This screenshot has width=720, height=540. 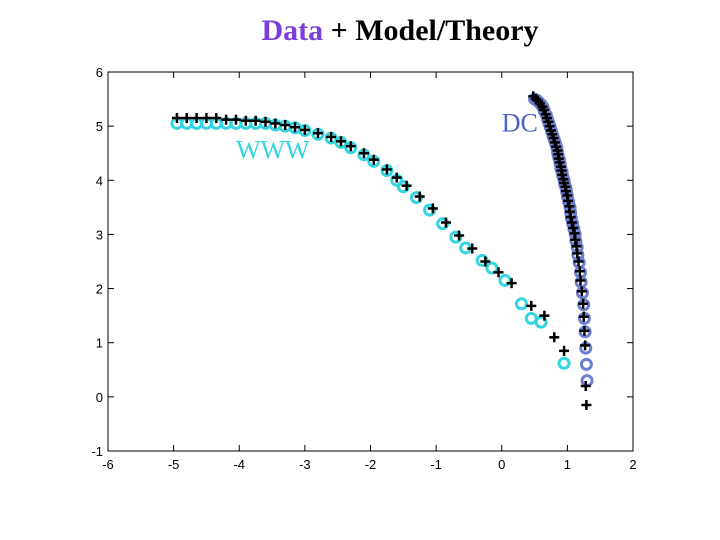 I want to click on x-tick-label: 0, so click(x=501, y=464).